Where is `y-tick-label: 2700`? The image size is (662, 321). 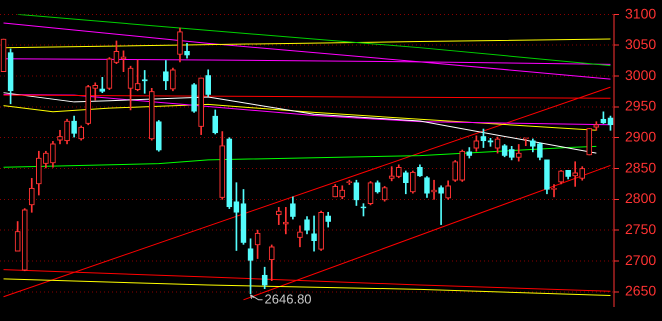 y-tick-label: 2700 is located at coordinates (640, 260).